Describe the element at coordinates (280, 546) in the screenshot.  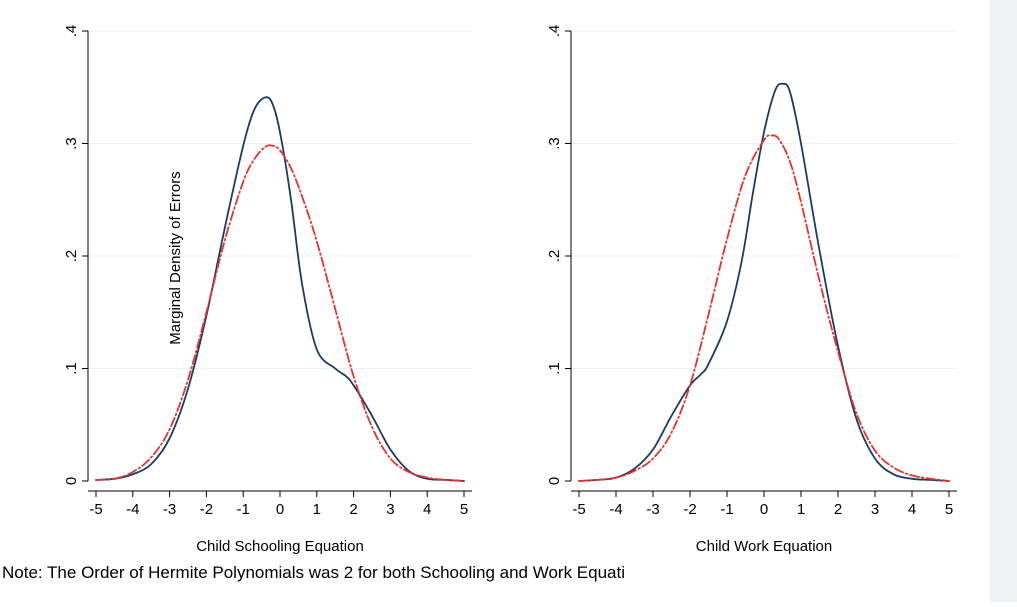
I see `x-axis-title: Child Schooling Equation` at that location.